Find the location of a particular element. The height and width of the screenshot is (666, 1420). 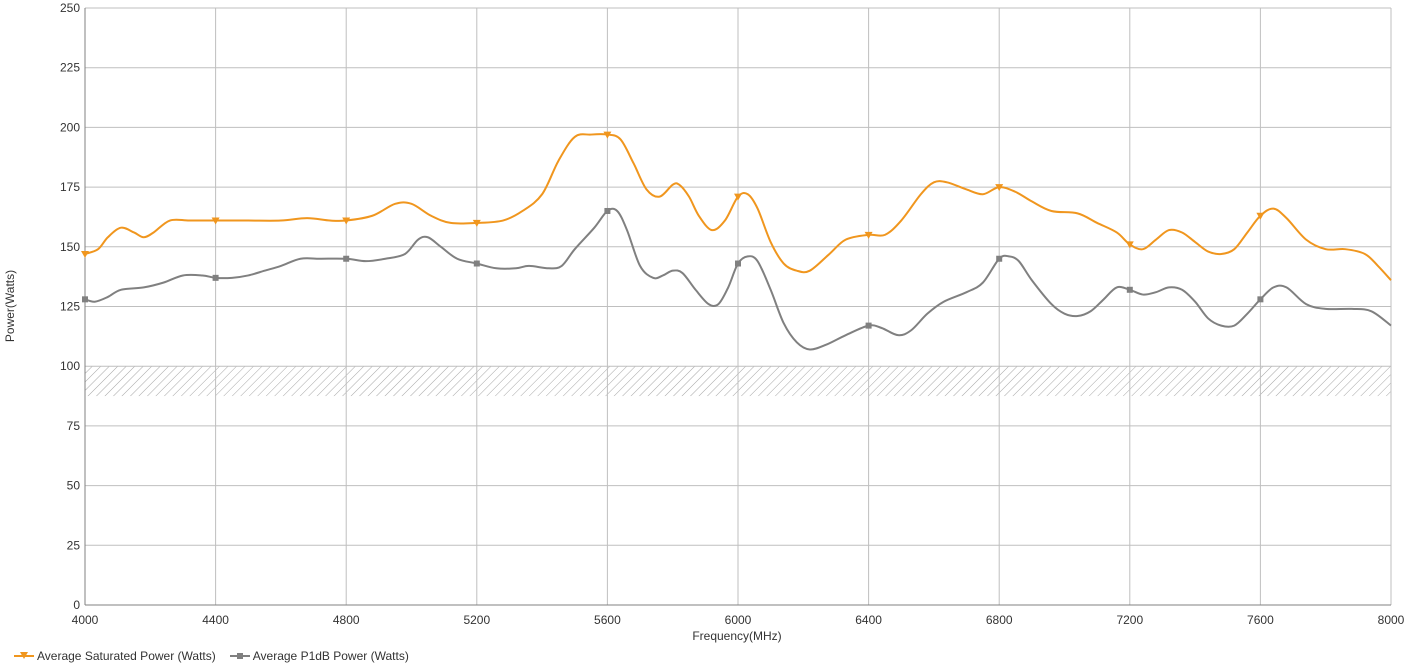

y-tick-label: 50 is located at coordinates (74, 486).